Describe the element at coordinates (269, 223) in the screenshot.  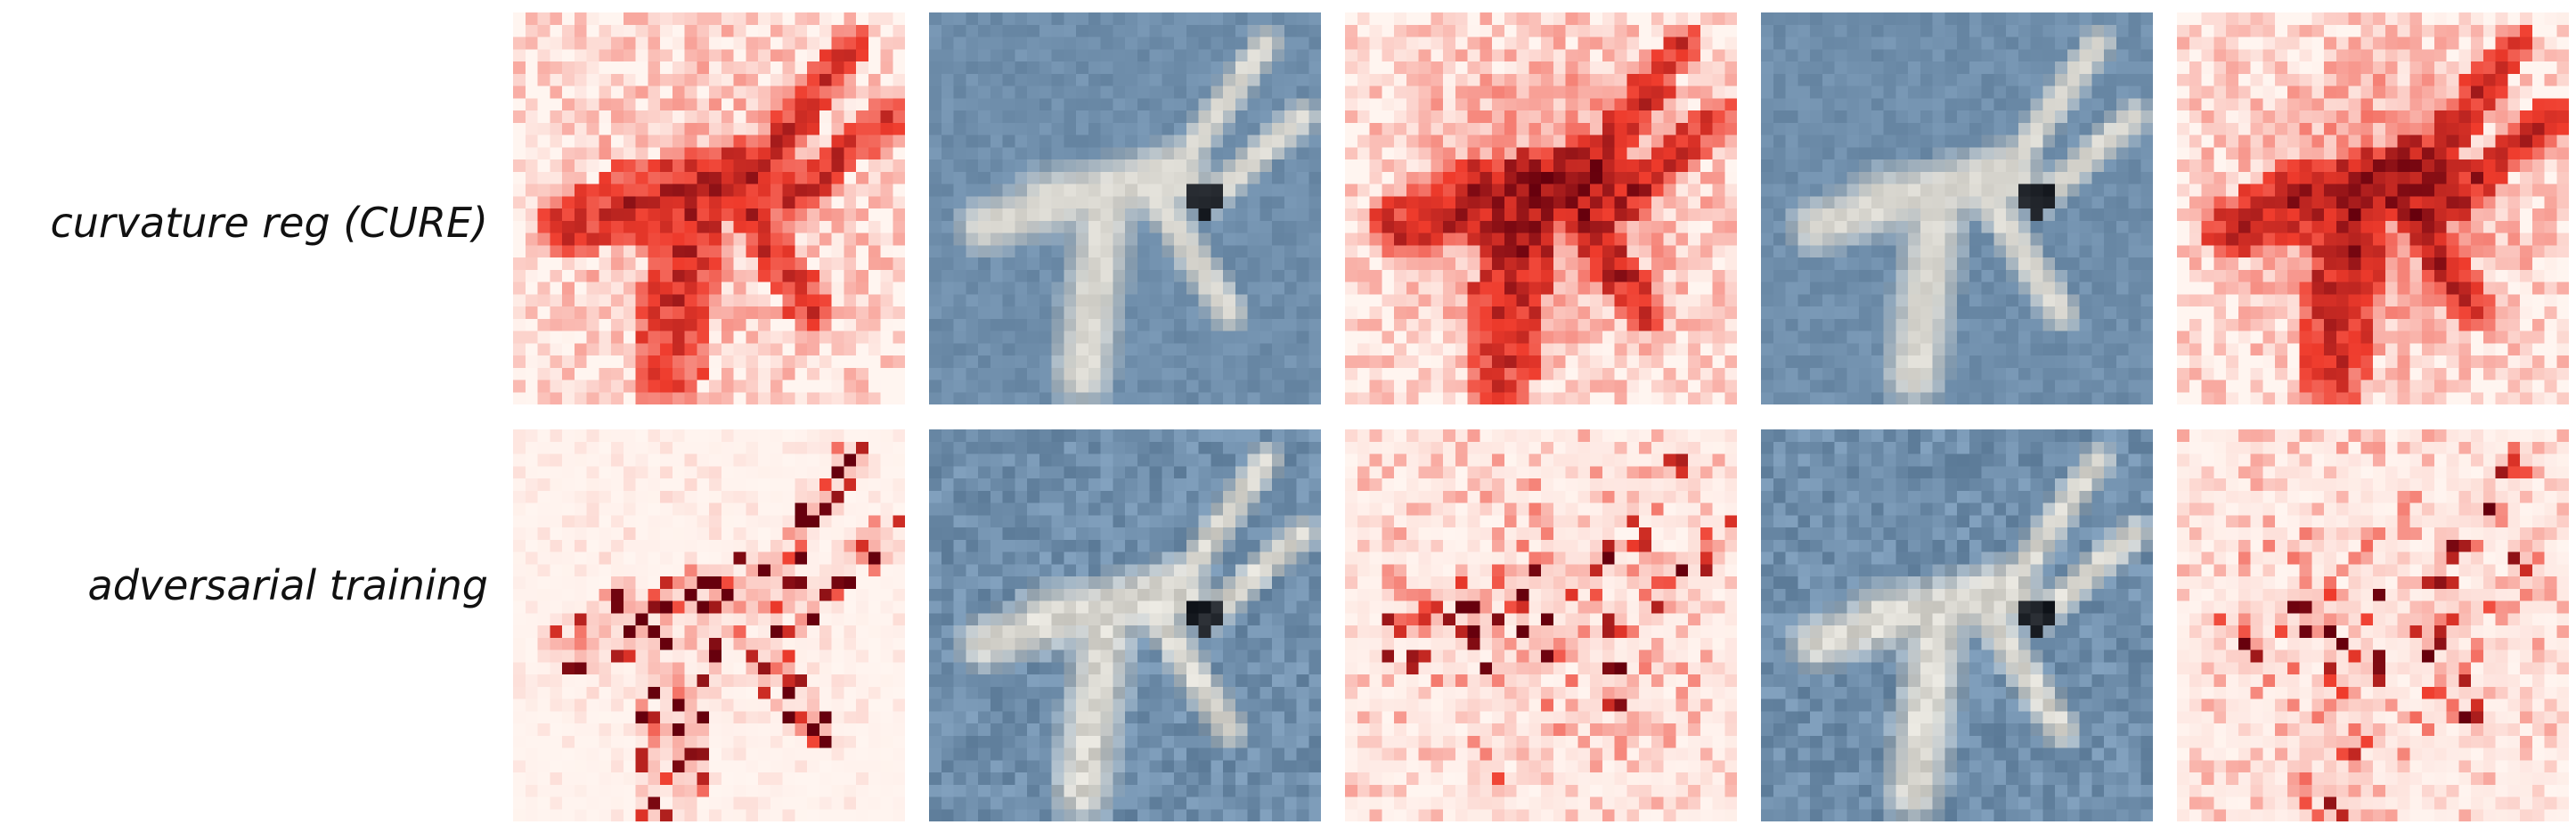
I see `row-label-cure: curvature reg (CURE)` at that location.